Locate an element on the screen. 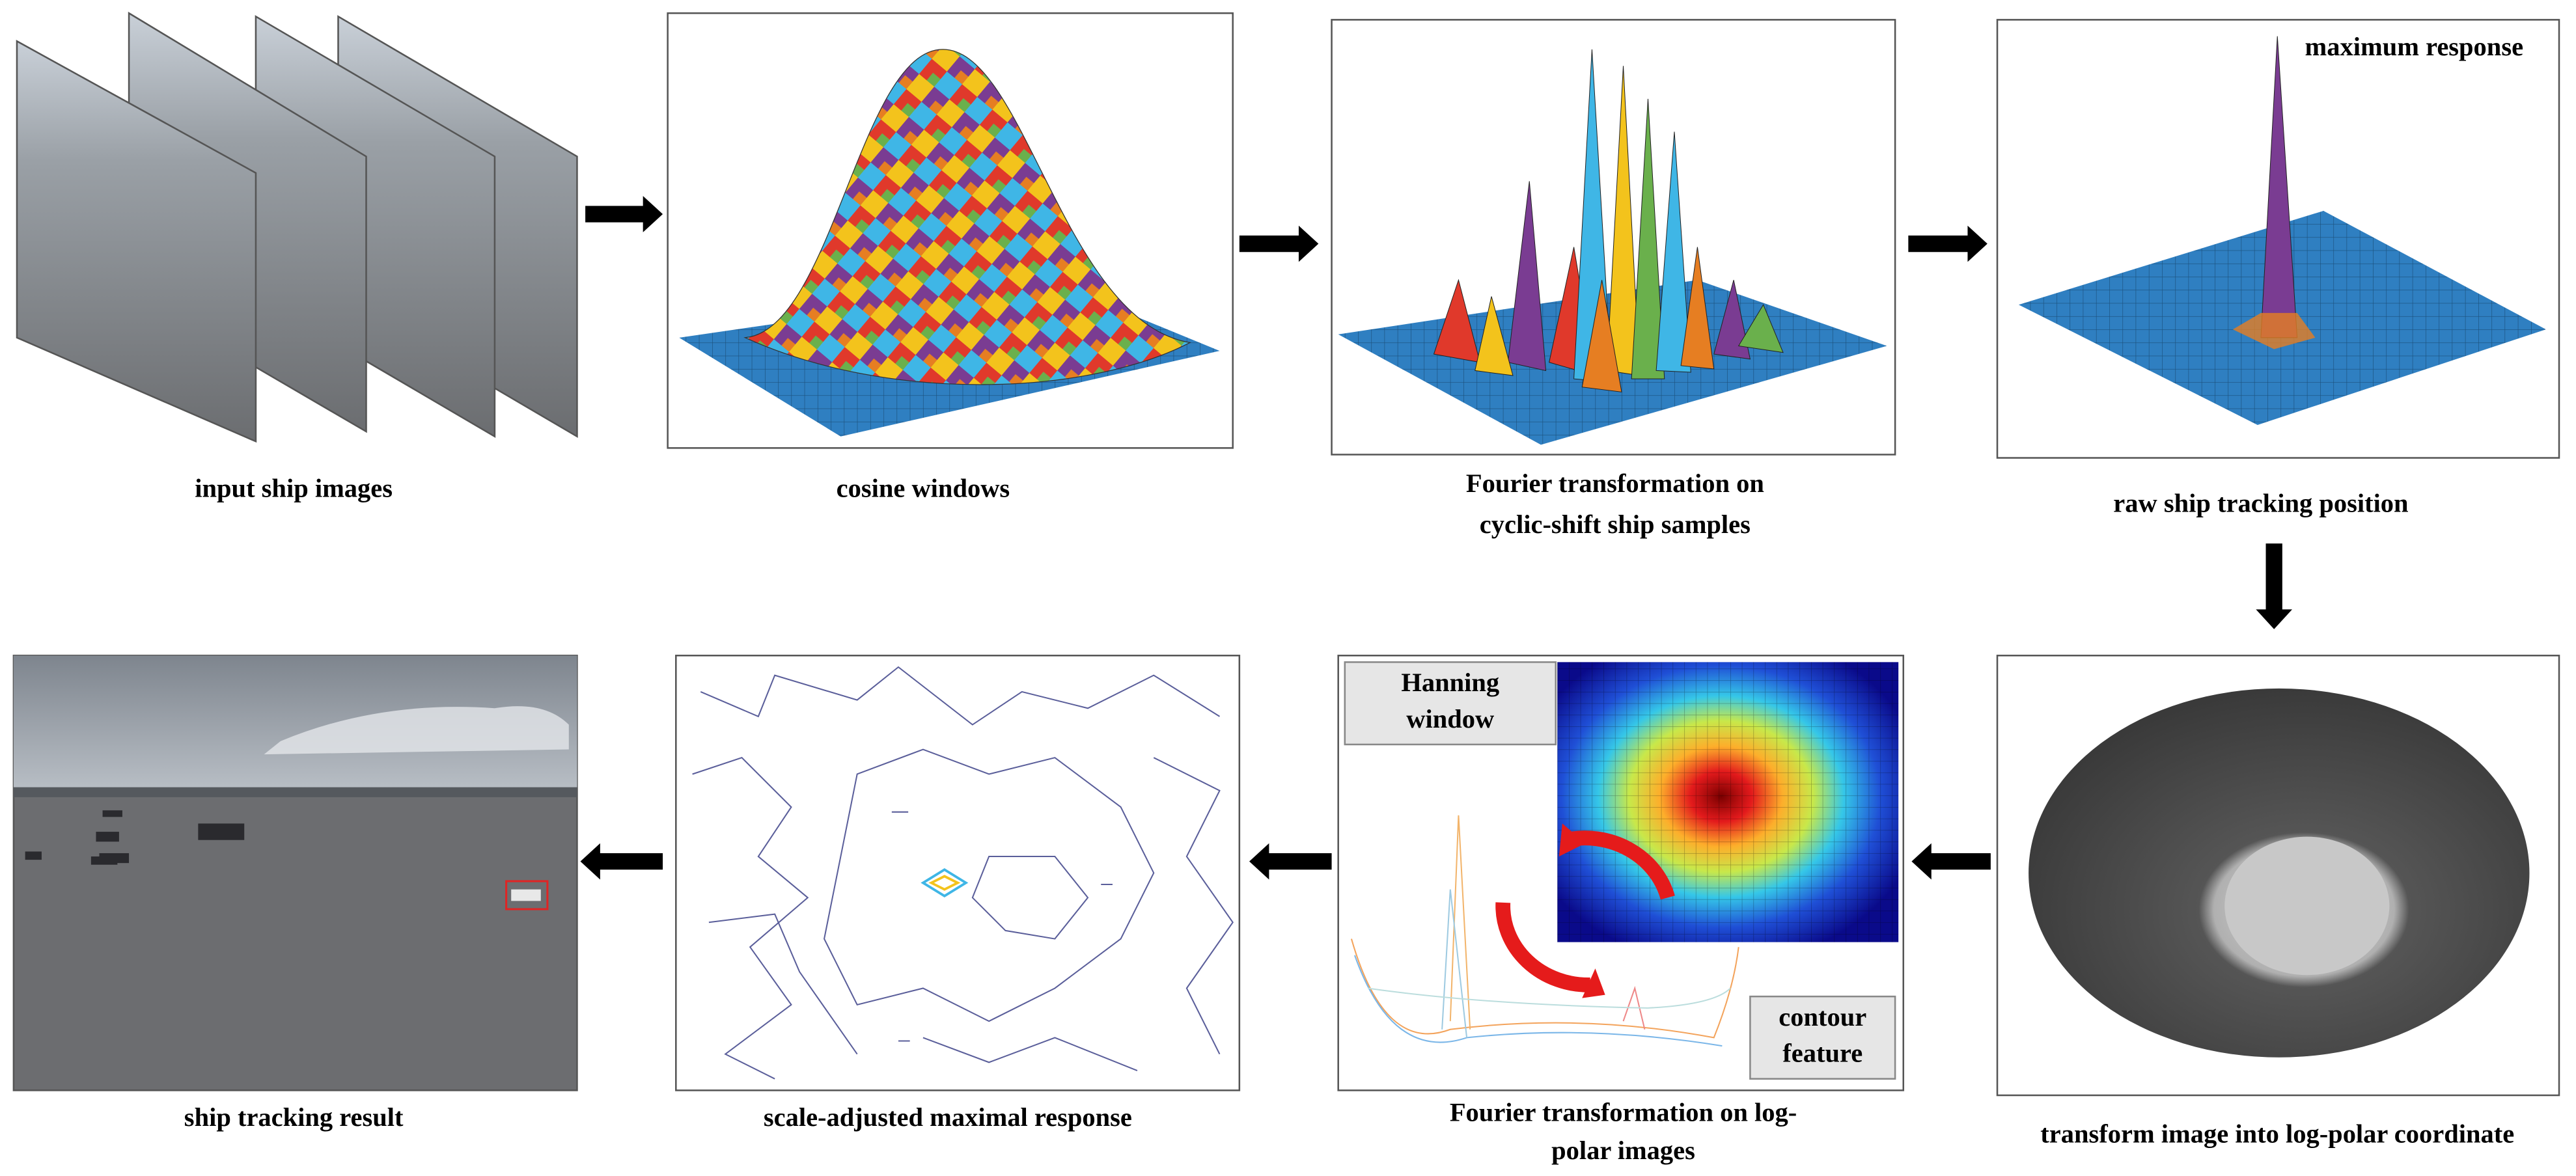 The image size is (2576, 1176). panel-label: polar images is located at coordinates (1623, 1150).